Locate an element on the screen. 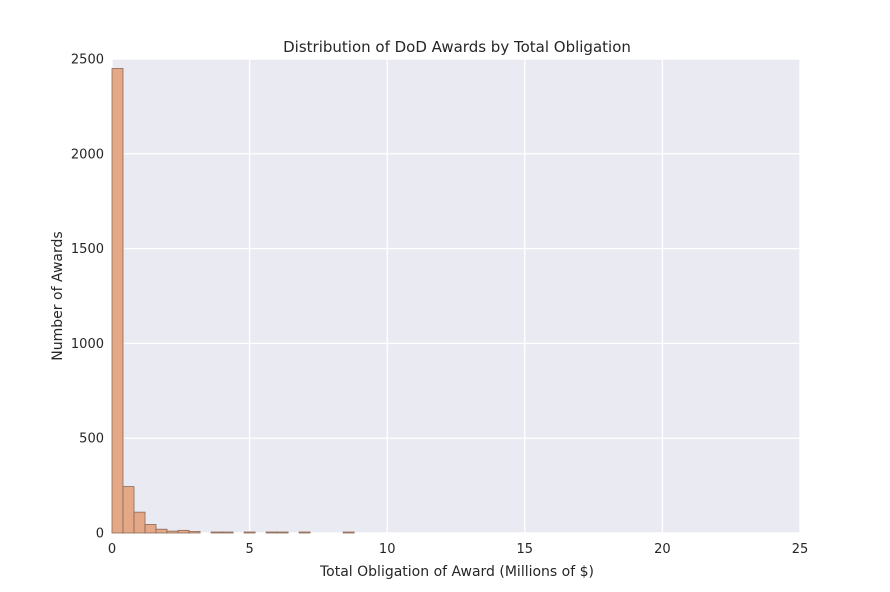 The image size is (890, 592). y-tick-label: 1000 is located at coordinates (87, 344).